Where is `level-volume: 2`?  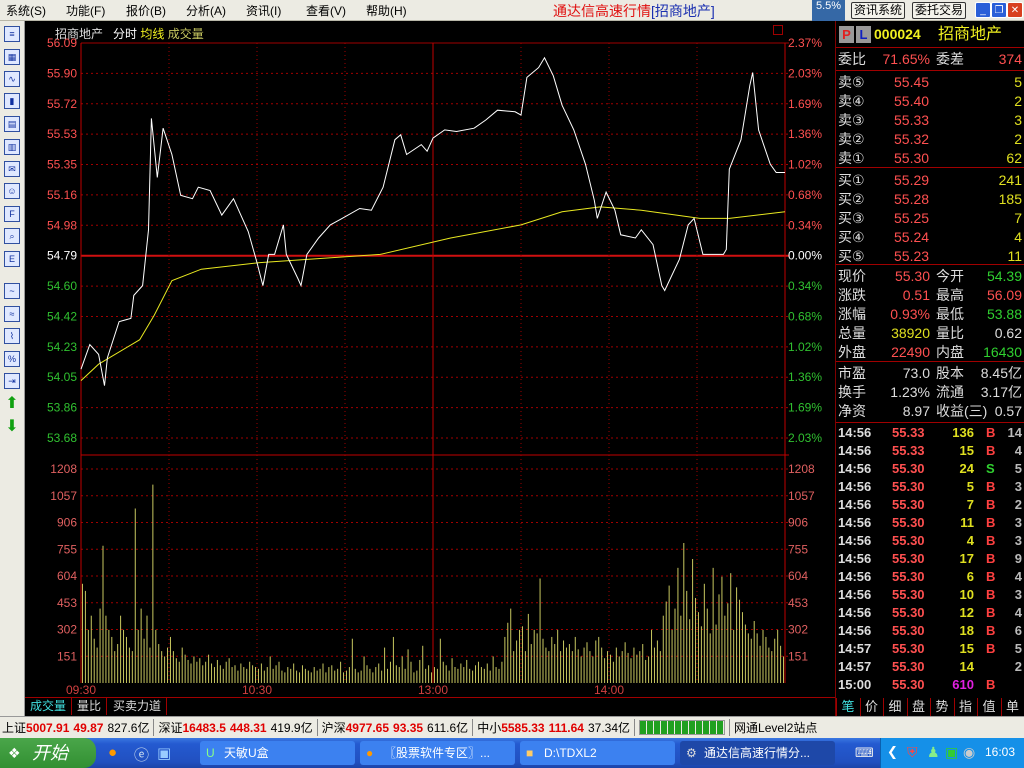
level-volume: 2 is located at coordinates (1018, 139).